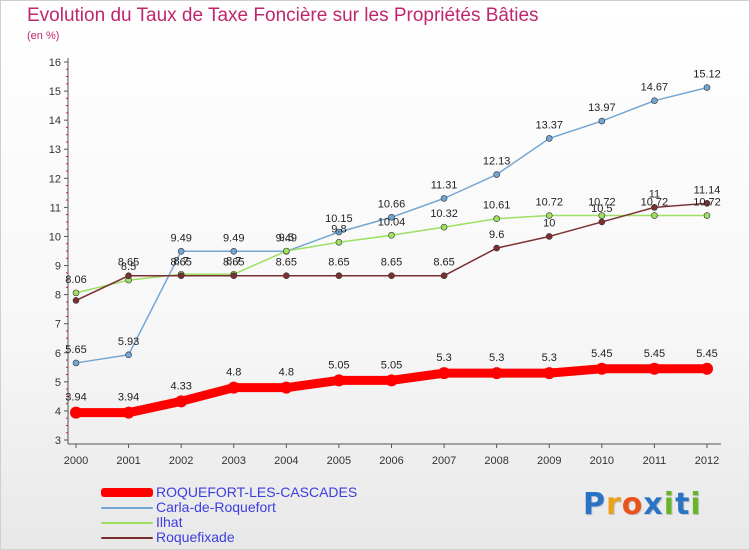 This screenshot has width=750, height=550. I want to click on data-label: 10.15, so click(339, 219).